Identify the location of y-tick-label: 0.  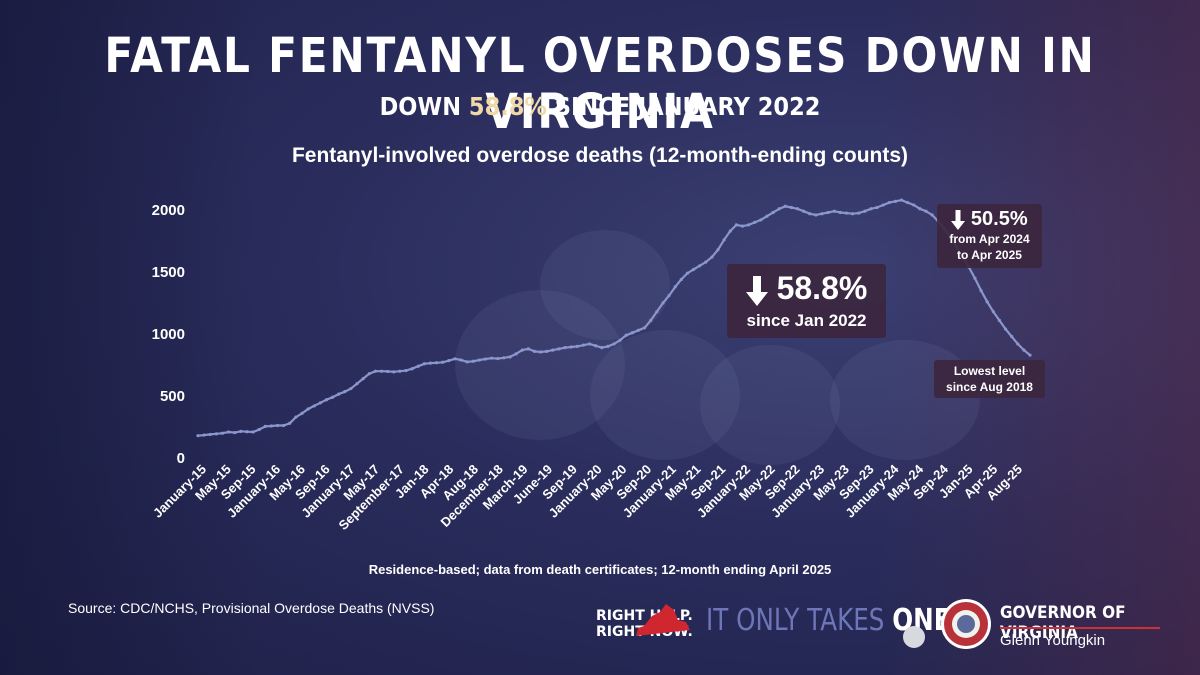
(181, 458).